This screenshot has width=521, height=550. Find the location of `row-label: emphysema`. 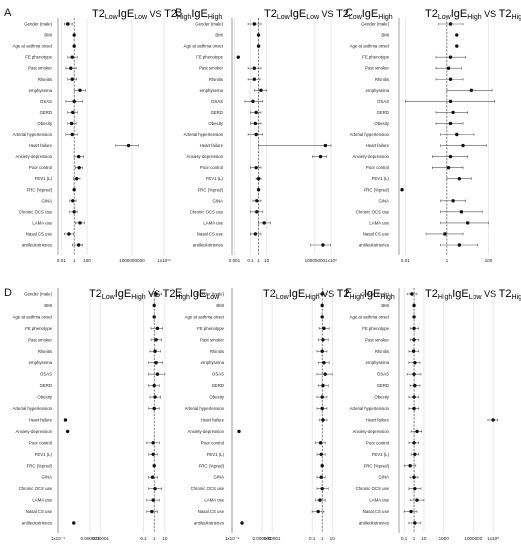

row-label: emphysema is located at coordinates (378, 362).